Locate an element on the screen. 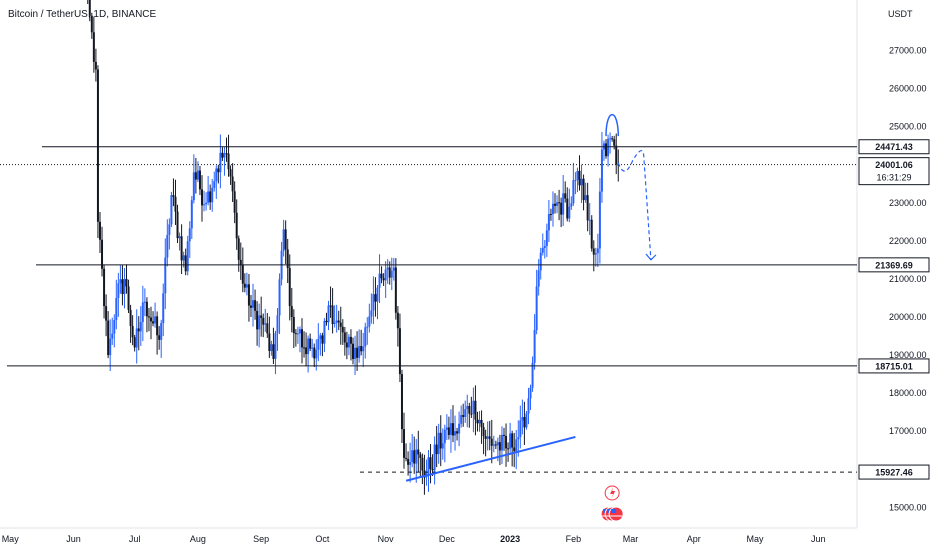 Image resolution: width=932 pixels, height=550 pixels. price-level-label: 15927.46 is located at coordinates (894, 473).